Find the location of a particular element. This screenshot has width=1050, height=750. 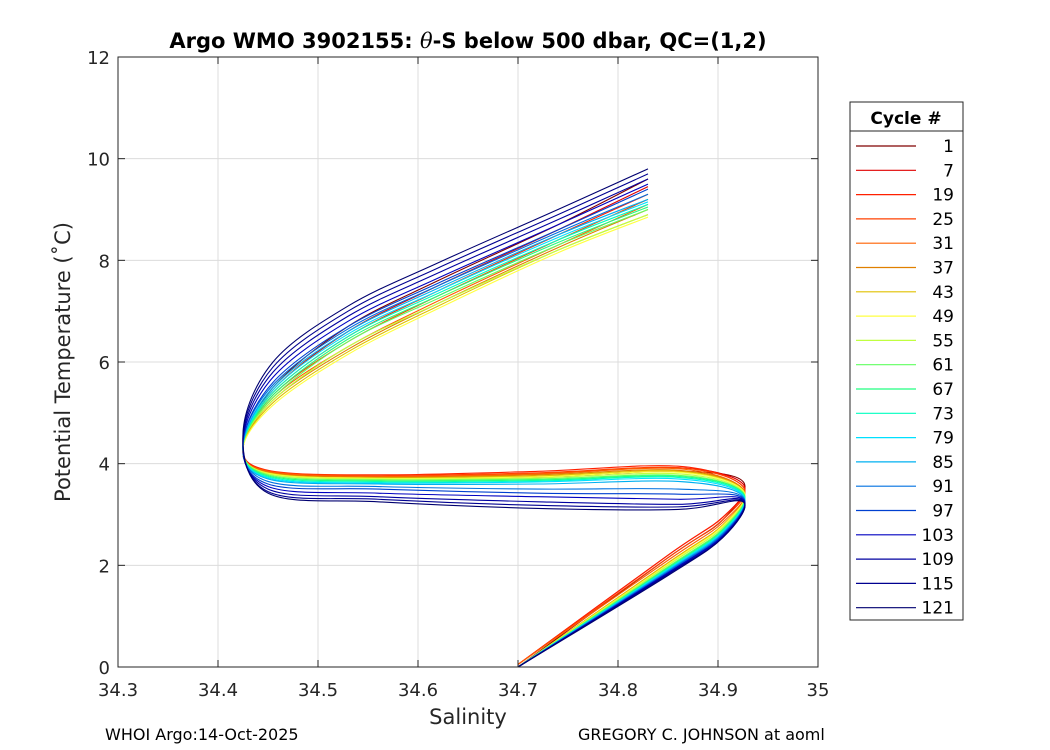

x-tick-label: 34.5 is located at coordinates (318, 690).